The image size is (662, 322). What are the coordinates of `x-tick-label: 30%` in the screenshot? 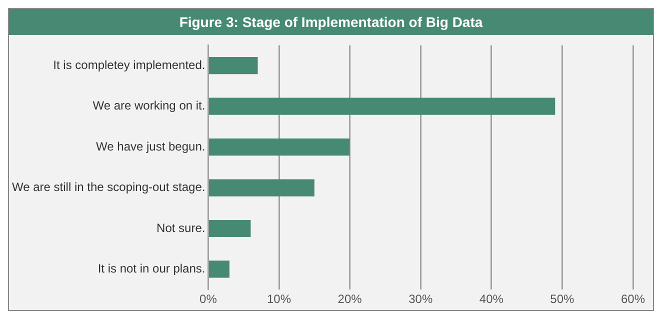 It's located at (420, 299).